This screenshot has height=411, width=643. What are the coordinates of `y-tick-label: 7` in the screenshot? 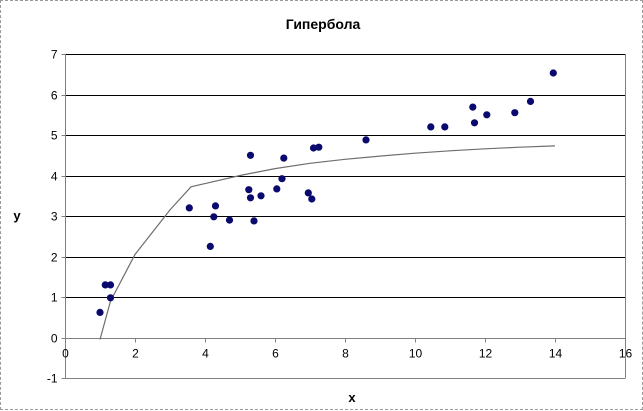 It's located at (54, 55).